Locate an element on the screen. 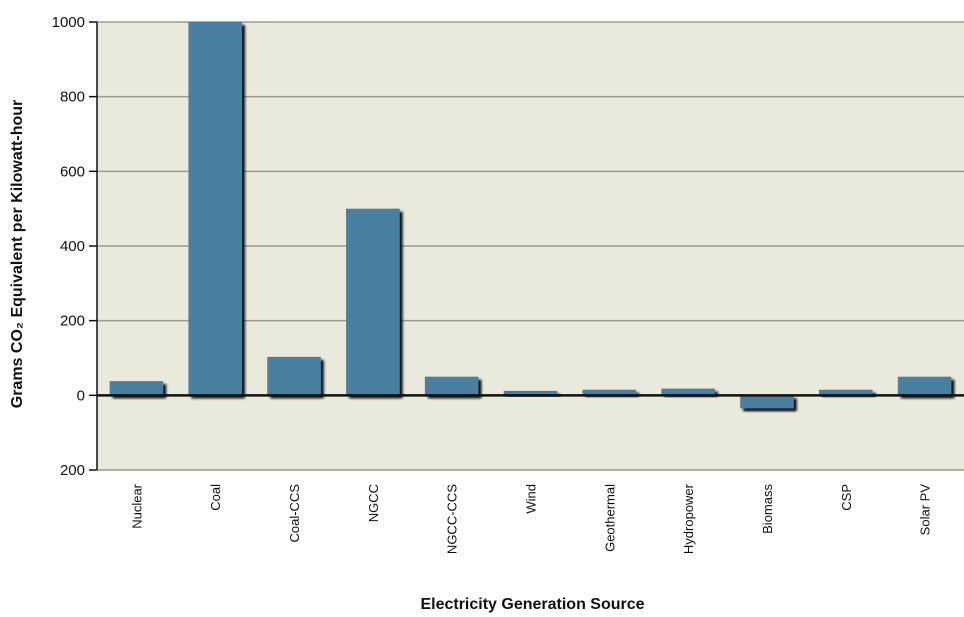 The width and height of the screenshot is (964, 617). x-tick-label: Biomass is located at coordinates (767, 509).